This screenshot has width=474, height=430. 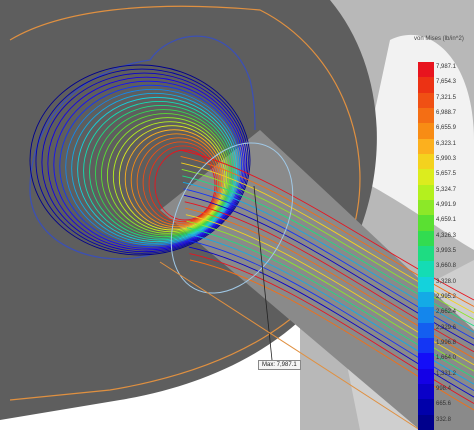 What do you see at coordinates (444, 419) in the screenshot?
I see `legend-tick-label: 332.8` at bounding box center [444, 419].